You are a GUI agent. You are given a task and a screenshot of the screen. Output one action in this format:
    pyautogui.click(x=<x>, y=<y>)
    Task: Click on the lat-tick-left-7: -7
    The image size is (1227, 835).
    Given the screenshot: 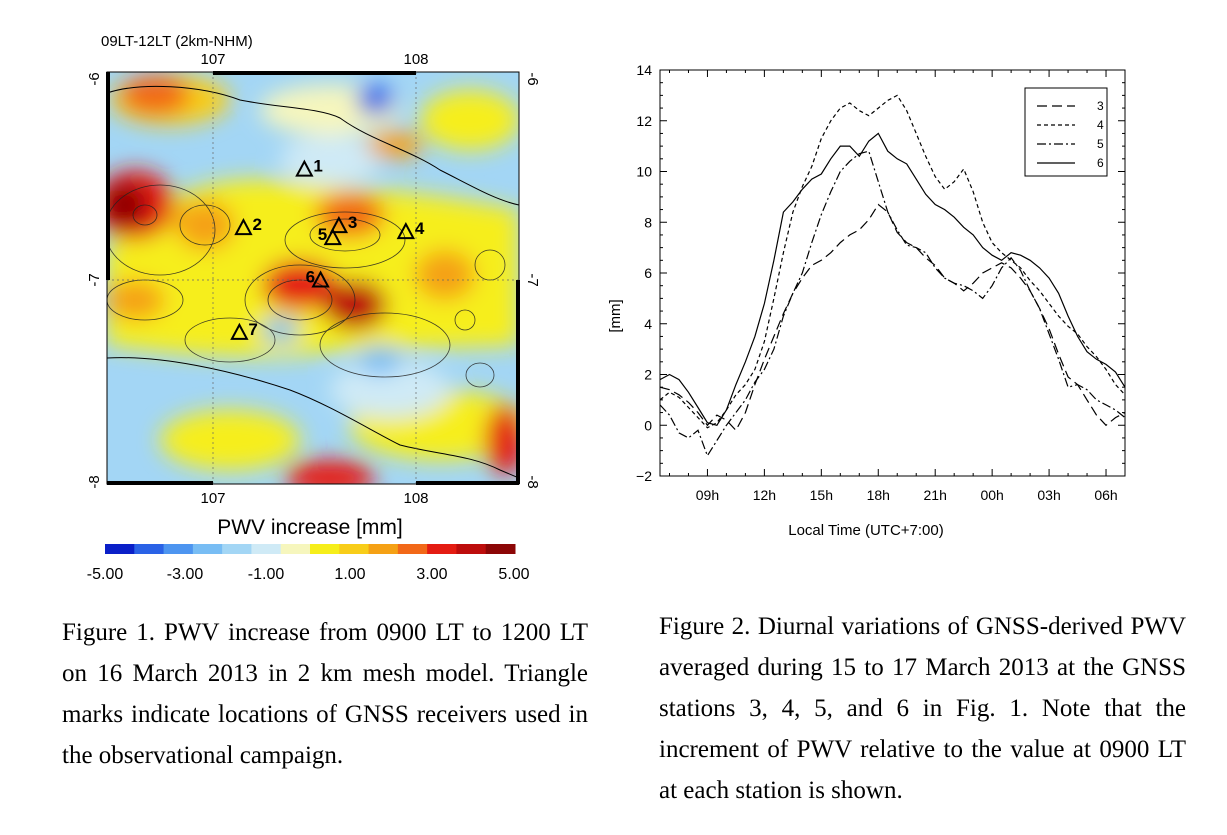 What is the action you would take?
    pyautogui.click(x=94, y=279)
    